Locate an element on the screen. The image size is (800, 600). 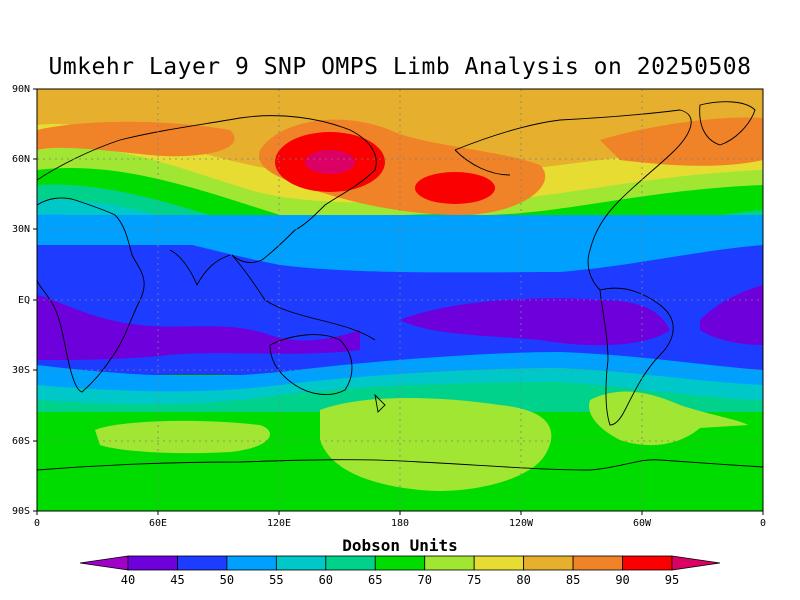
lon-label-120e: 120E is located at coordinates (279, 523).